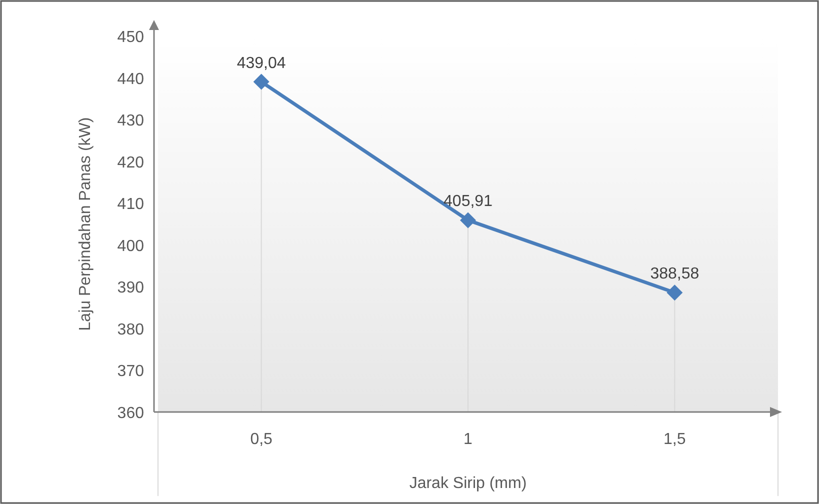 The image size is (819, 504). Describe the element at coordinates (85, 224) in the screenshot. I see `y-axis-title: Laju Perpindahan Panas (kW)` at that location.